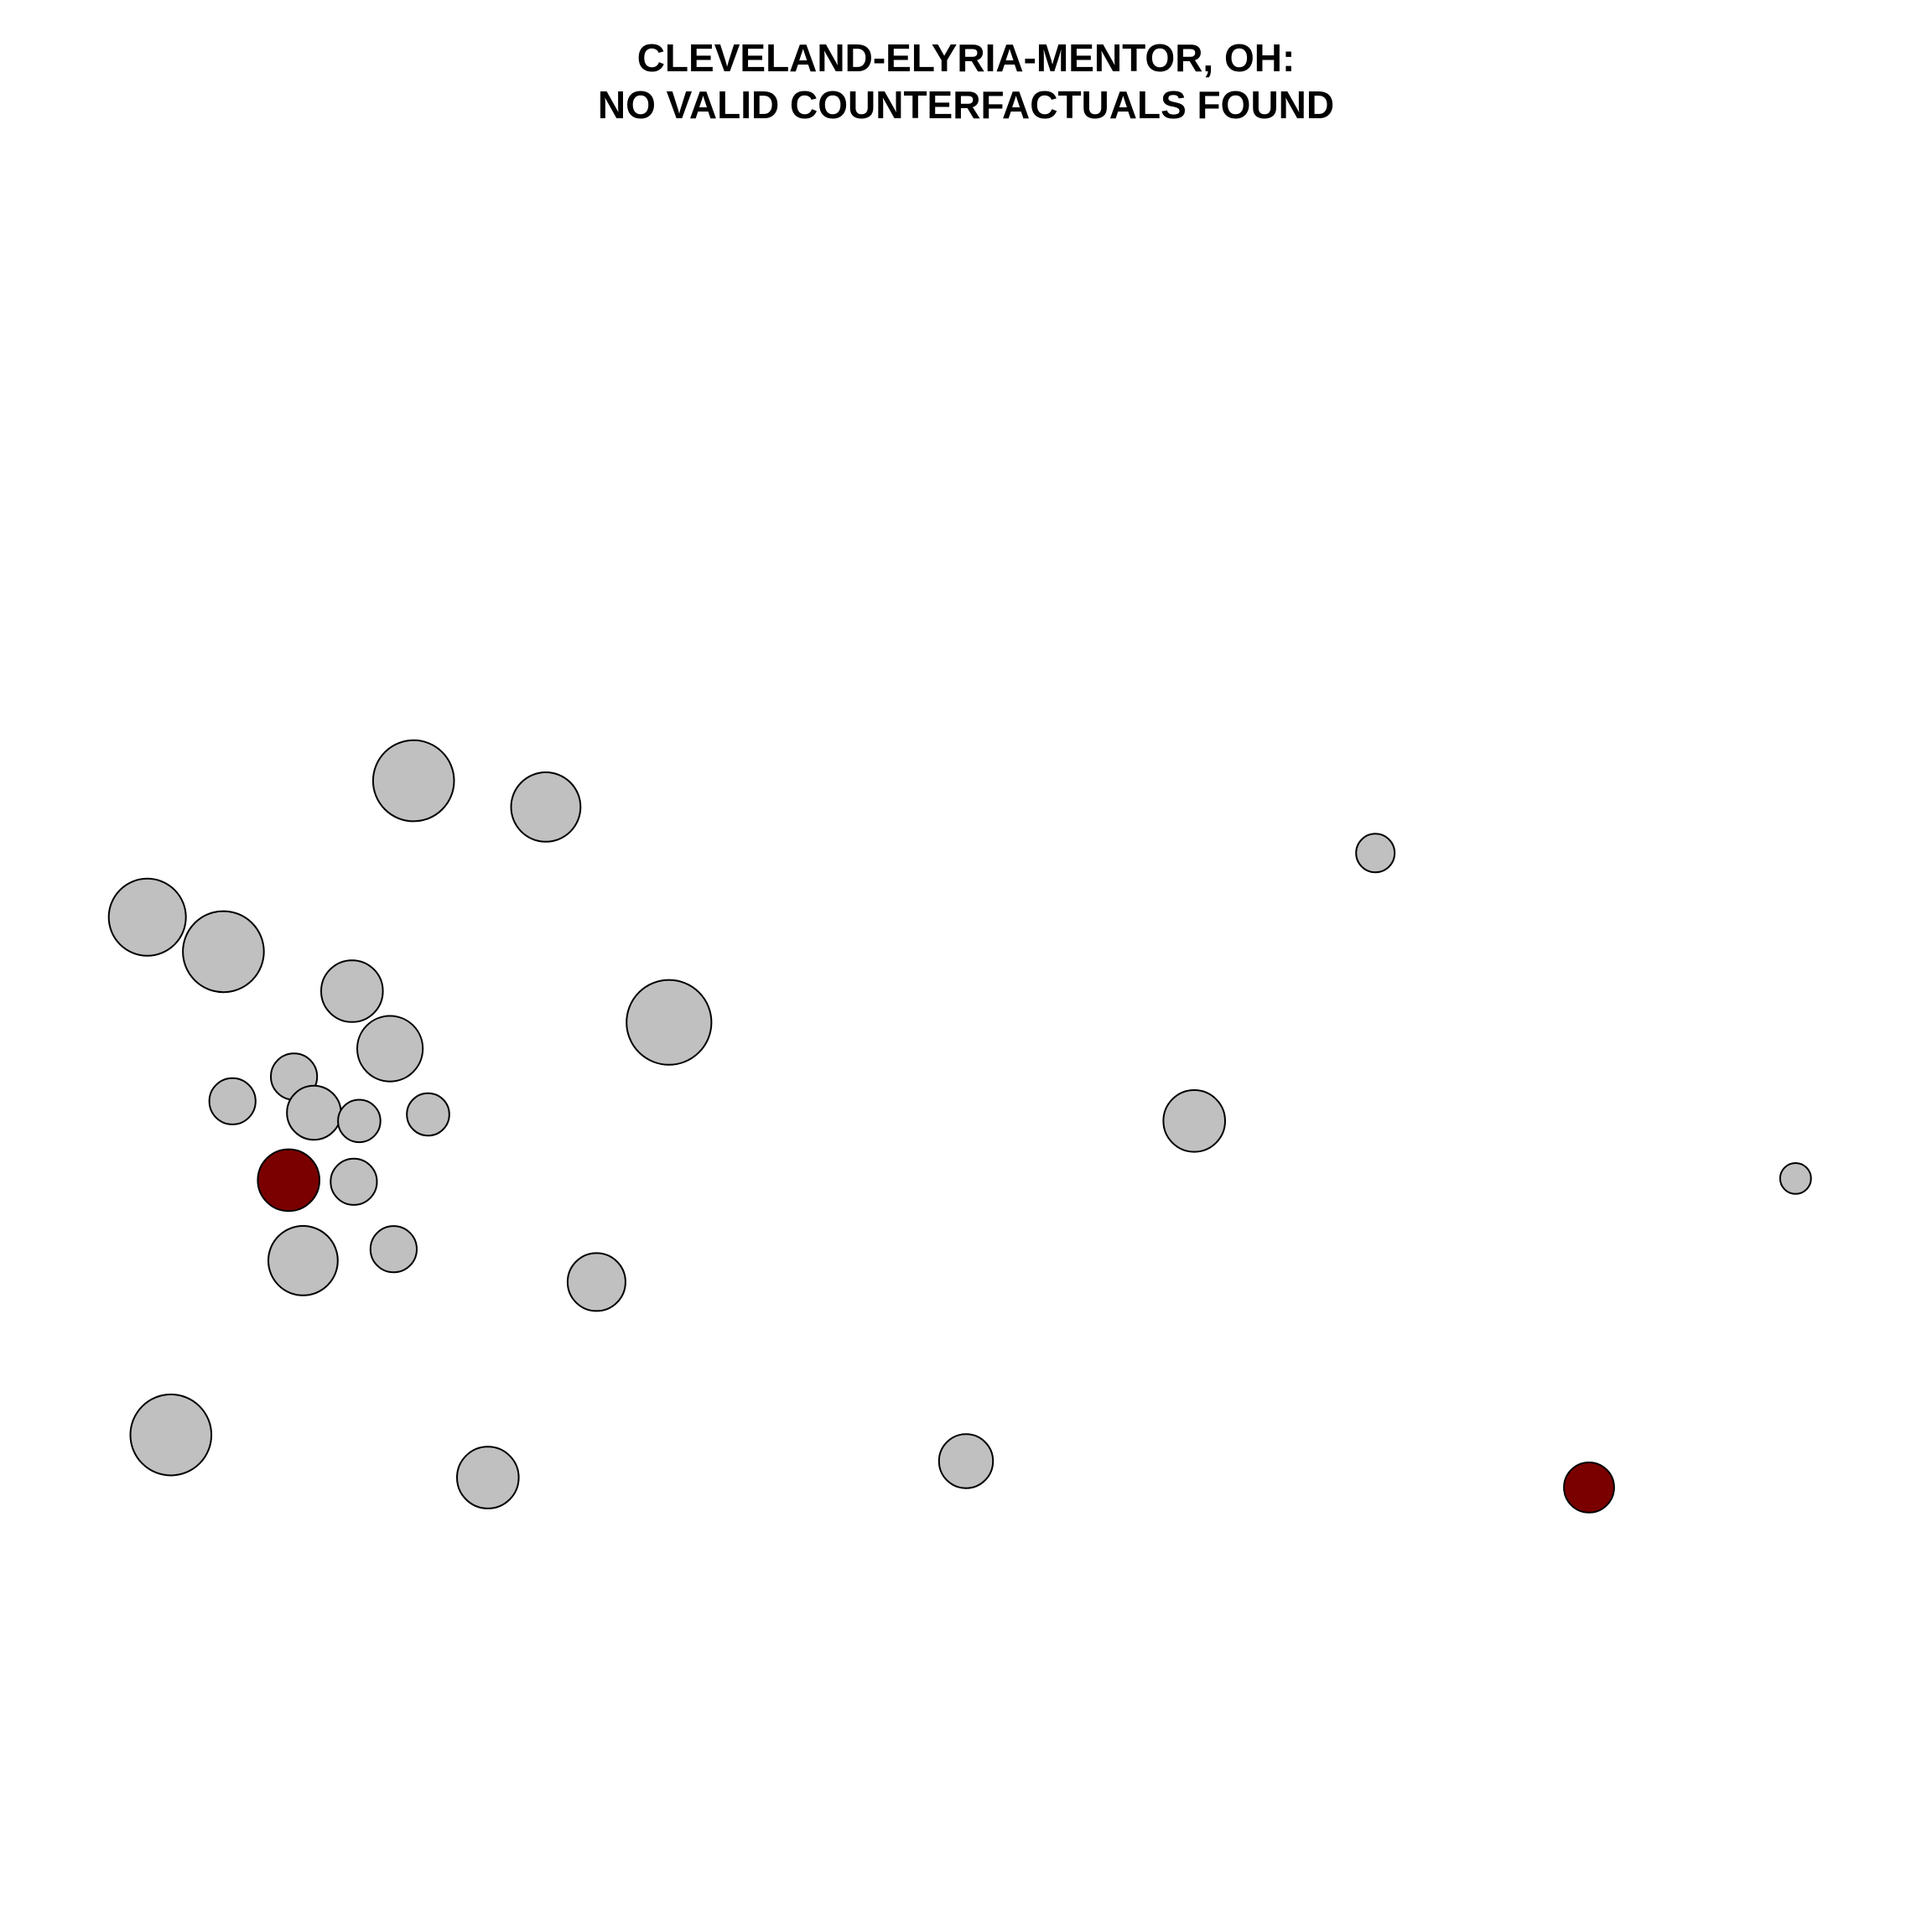  I want to click on chart-title-line-2: NO VALID COUNTERFACTUALS FOUND, so click(966, 105).